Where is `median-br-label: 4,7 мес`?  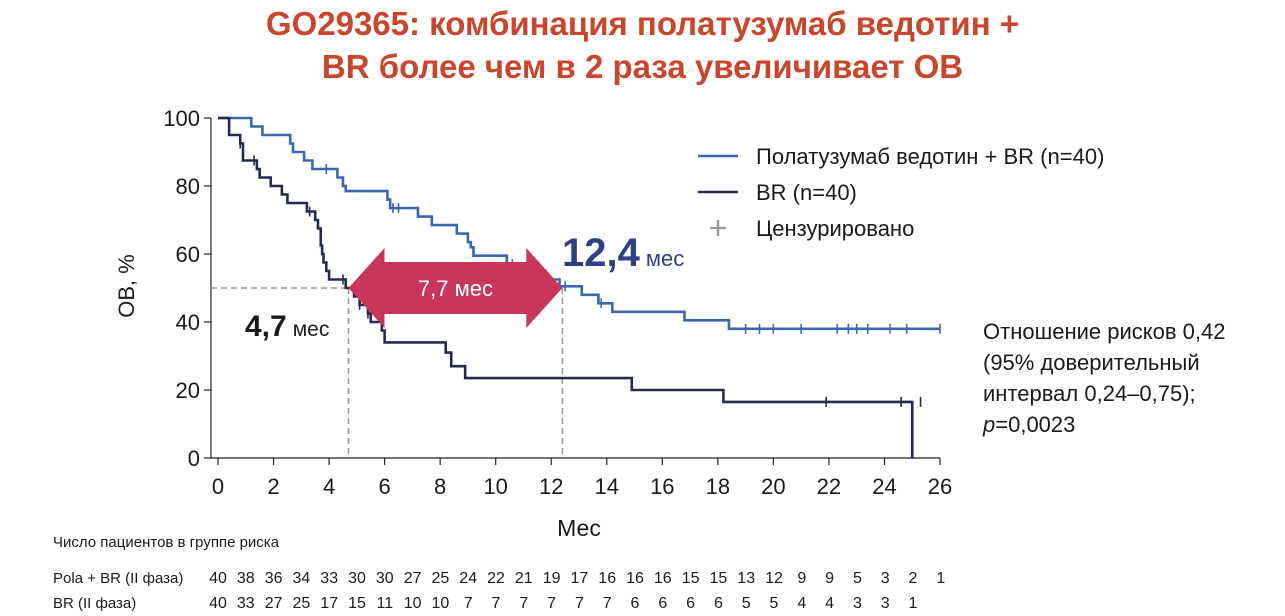
median-br-label: 4,7 мес is located at coordinates (287, 326).